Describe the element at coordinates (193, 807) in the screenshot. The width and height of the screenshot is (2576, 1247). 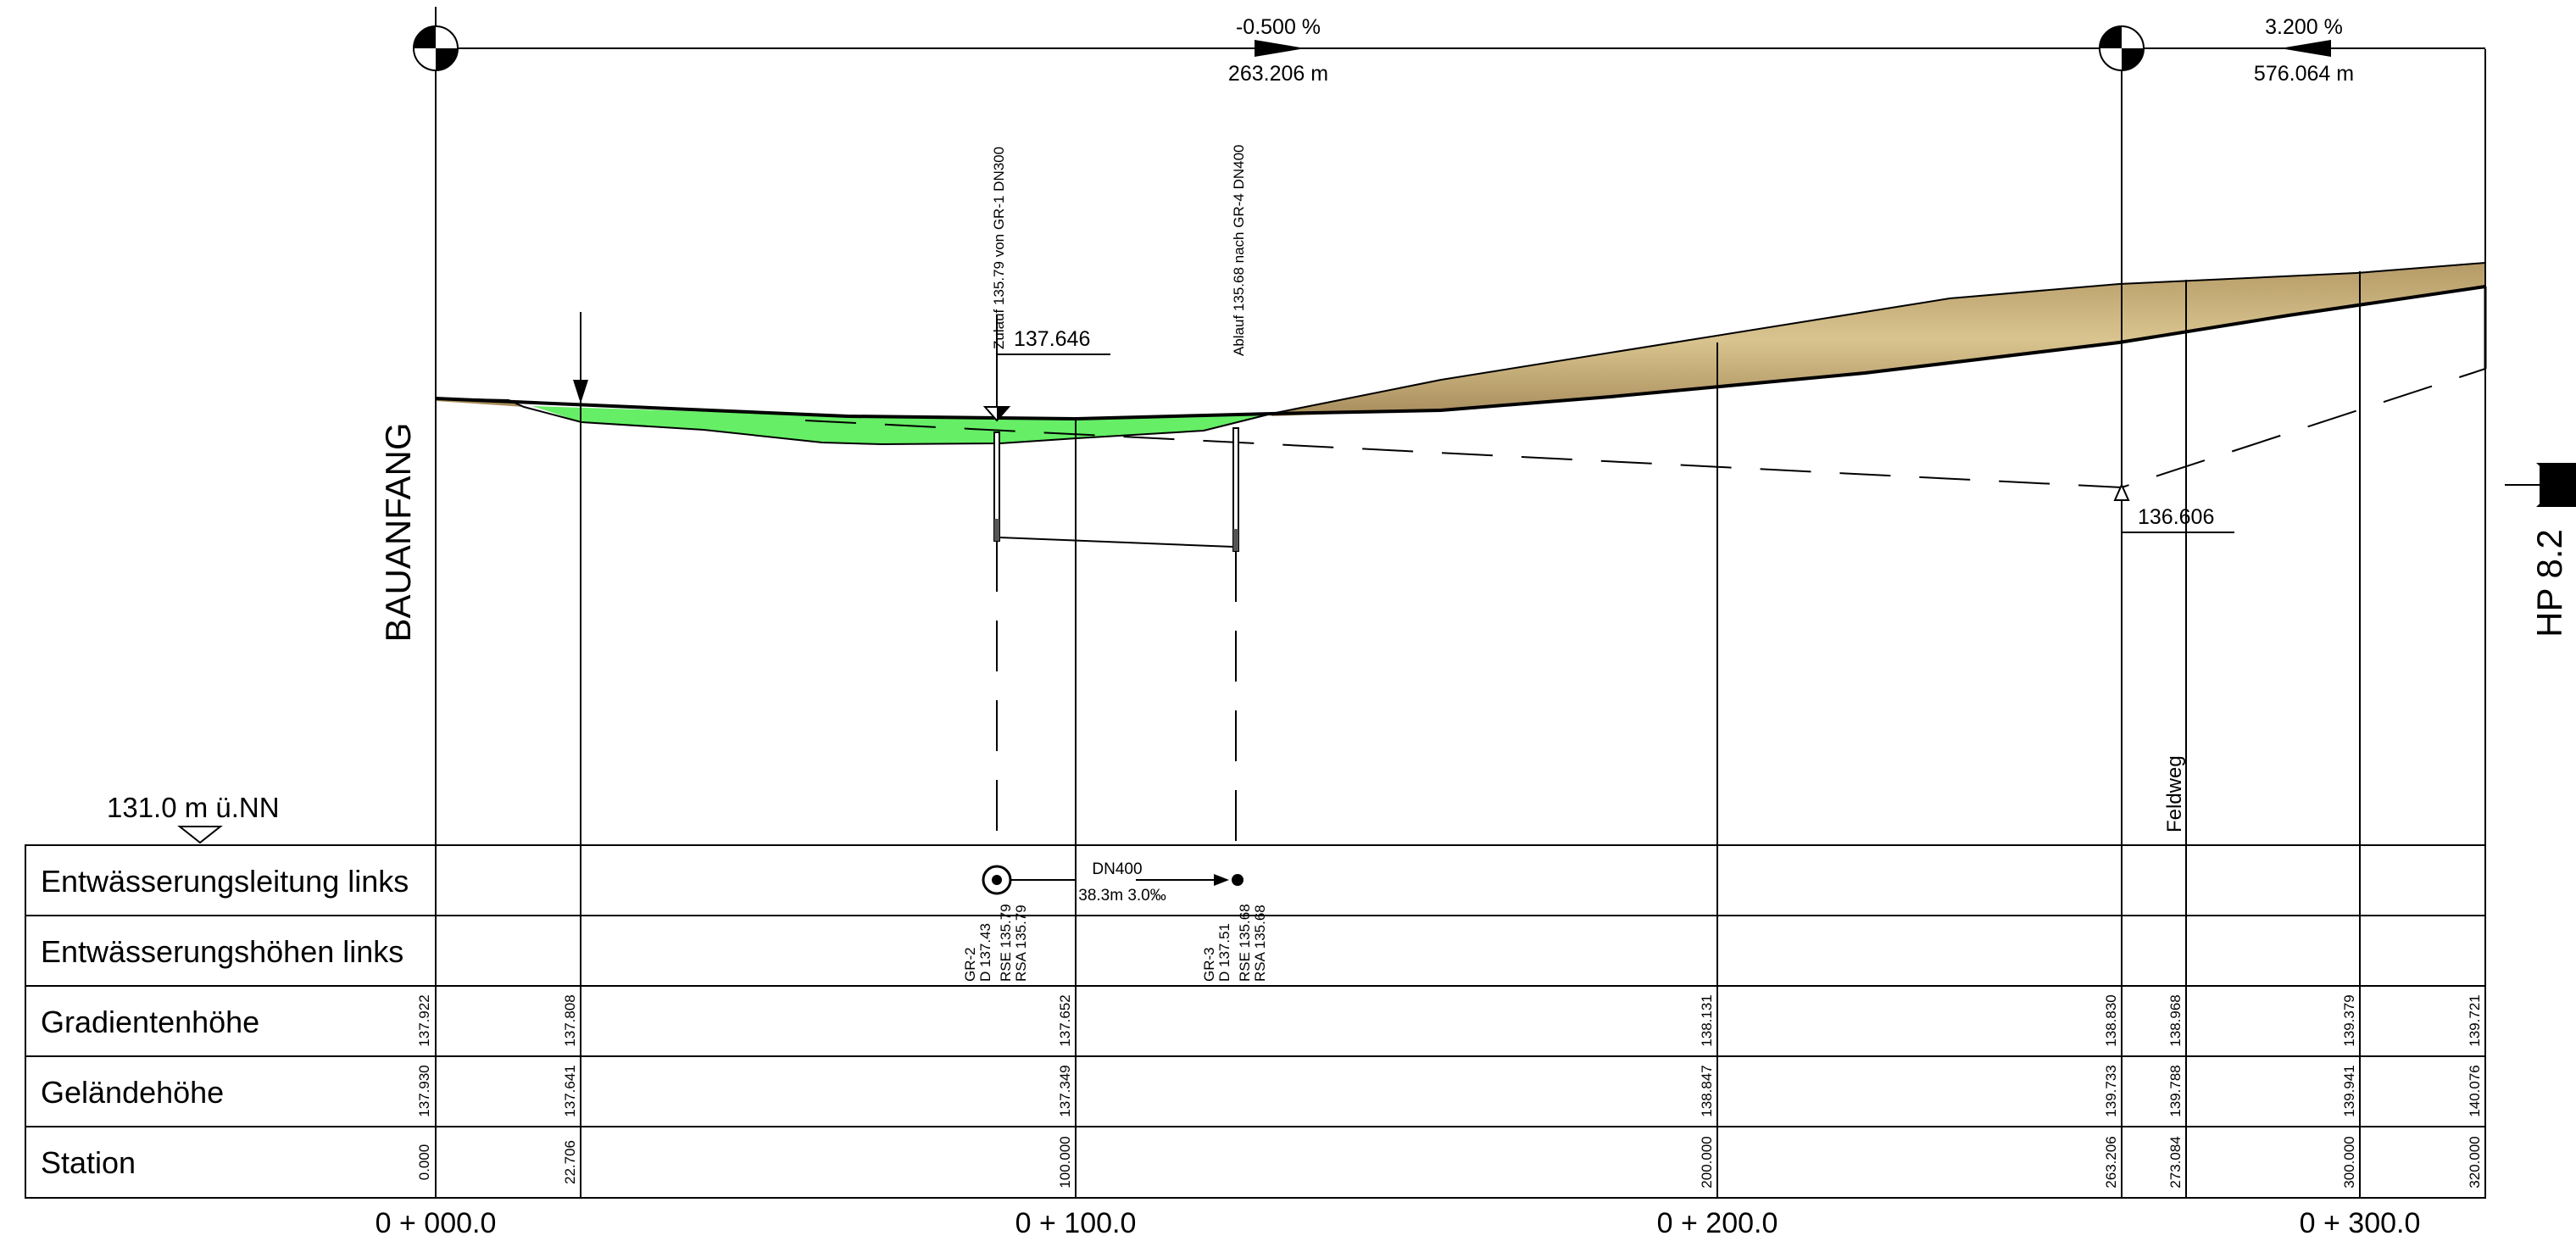
I see `datum-label: 131.0 m ü.NN` at that location.